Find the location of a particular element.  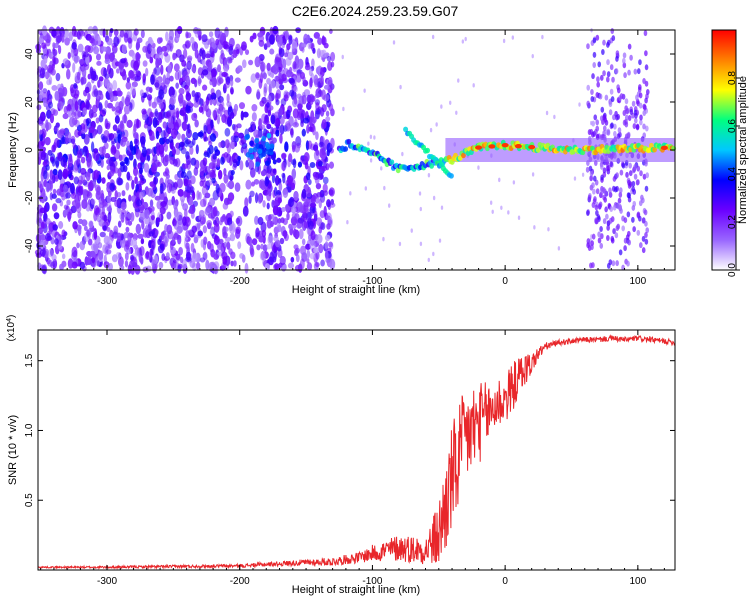

spectrogram-y-axis-label: Frequency (Hz) is located at coordinates (13, 150).